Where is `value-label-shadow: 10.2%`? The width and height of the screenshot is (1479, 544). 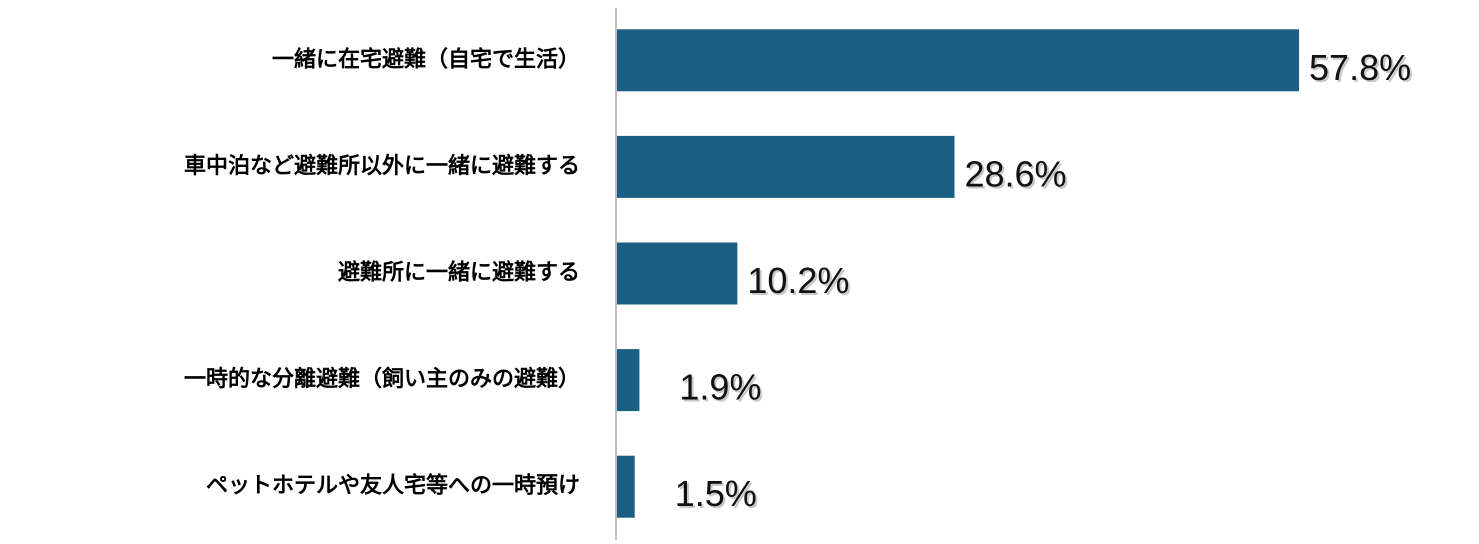
value-label-shadow: 10.2% is located at coordinates (800, 282).